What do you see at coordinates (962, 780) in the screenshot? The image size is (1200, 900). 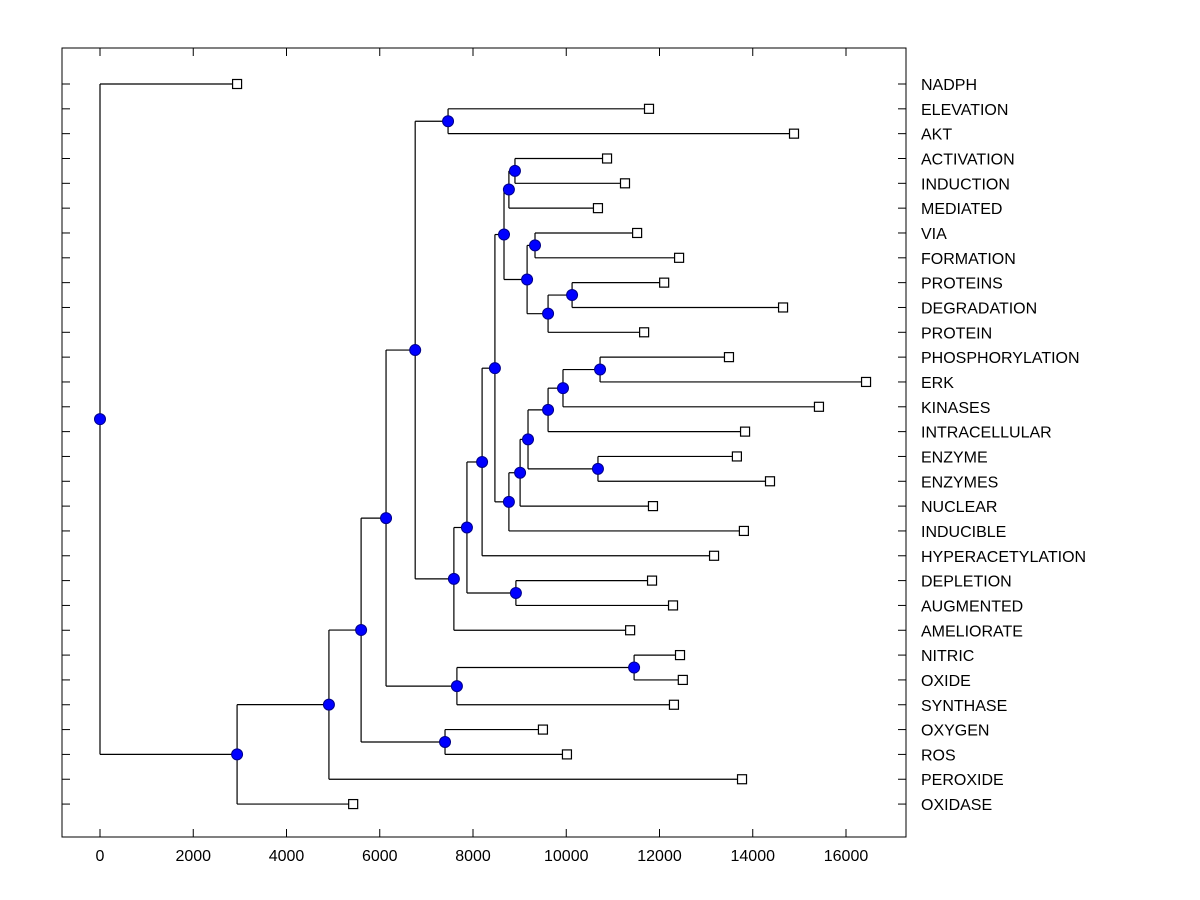 I see `leaf-label-peroxide: PEROXIDE` at bounding box center [962, 780].